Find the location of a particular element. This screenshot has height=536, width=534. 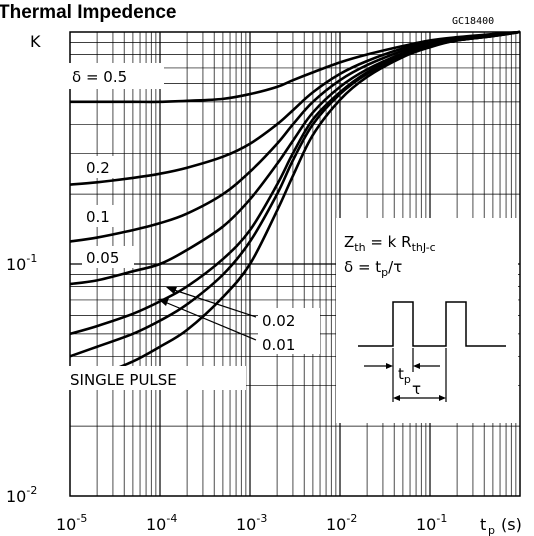

label-bg-single is located at coordinates (156, 378).